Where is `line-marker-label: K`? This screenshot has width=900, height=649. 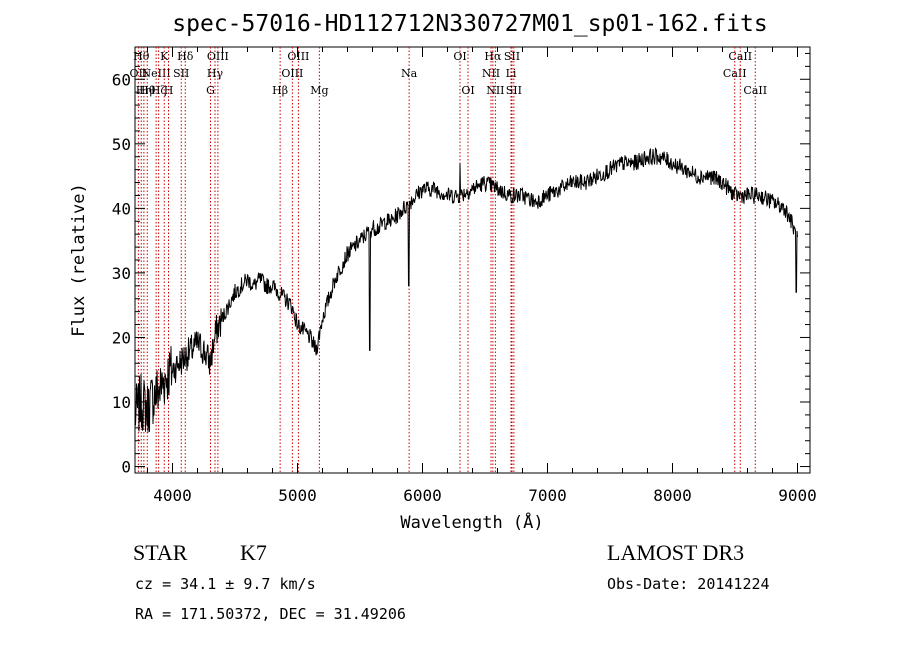 line-marker-label: K is located at coordinates (164, 56).